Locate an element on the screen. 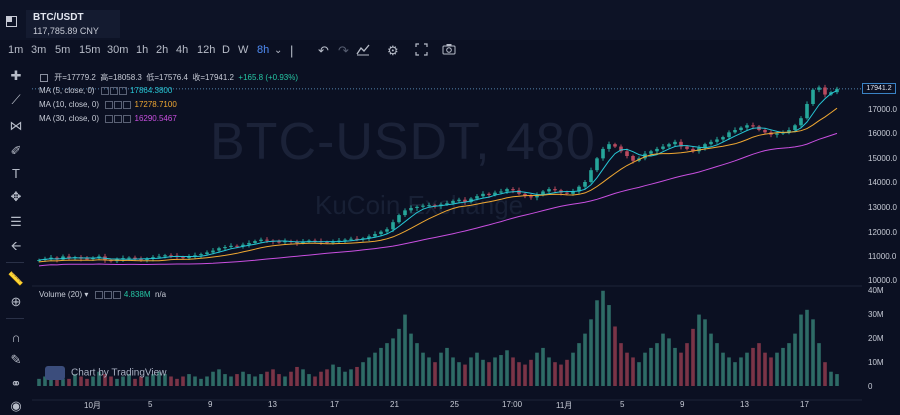 This screenshot has height=415, width=900. magnet-icon: ∩ is located at coordinates (16, 337).